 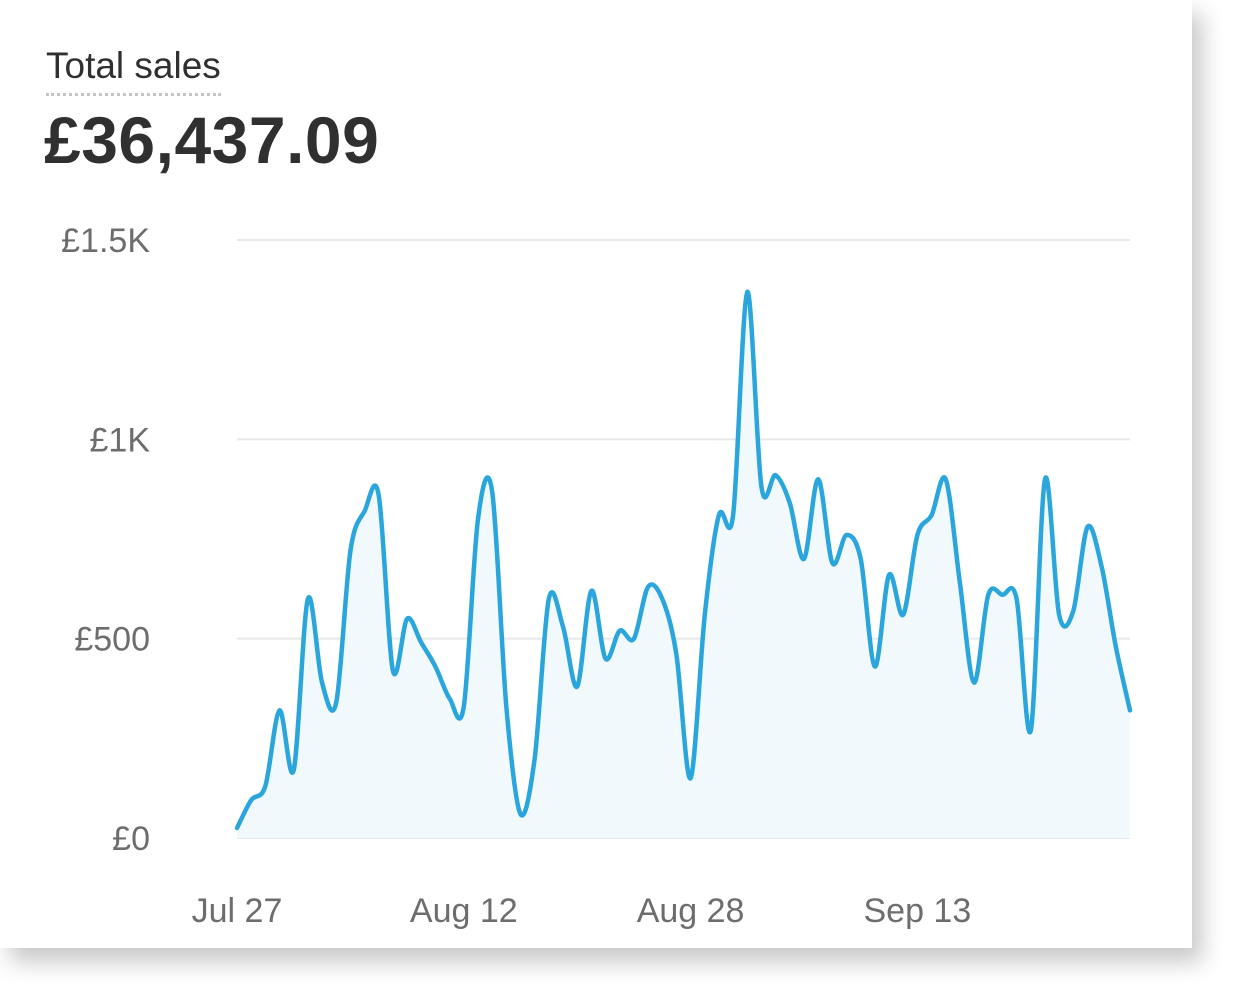 What do you see at coordinates (105, 540) in the screenshot?
I see `y-axis-ticks: £0 £500 £1K £1.5K` at bounding box center [105, 540].